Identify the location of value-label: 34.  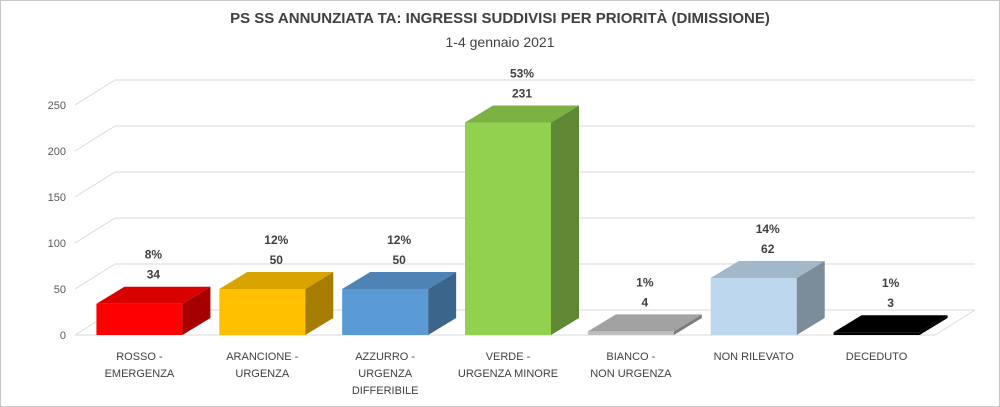
(154, 275).